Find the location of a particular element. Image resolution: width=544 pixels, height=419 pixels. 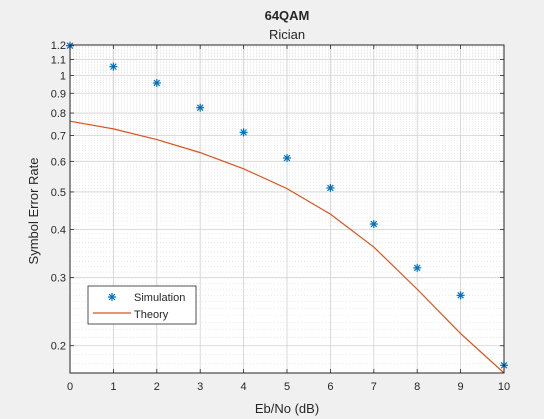

x-tick-label: 7 is located at coordinates (374, 387).